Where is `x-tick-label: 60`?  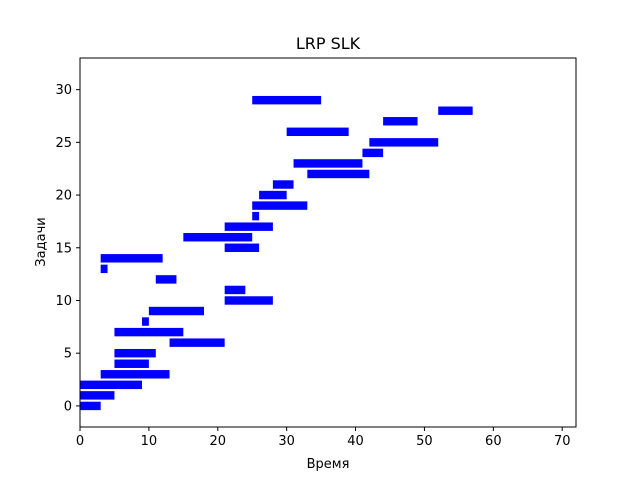 x-tick-label: 60 is located at coordinates (493, 441).